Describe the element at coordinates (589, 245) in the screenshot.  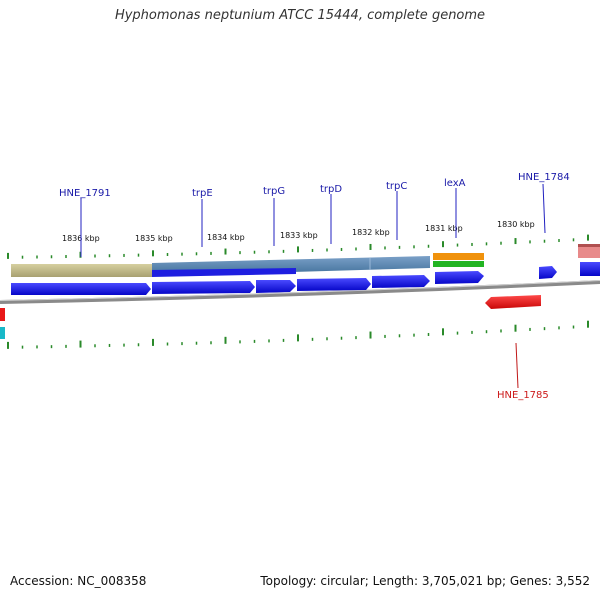
I see `feature-pink-top` at that location.